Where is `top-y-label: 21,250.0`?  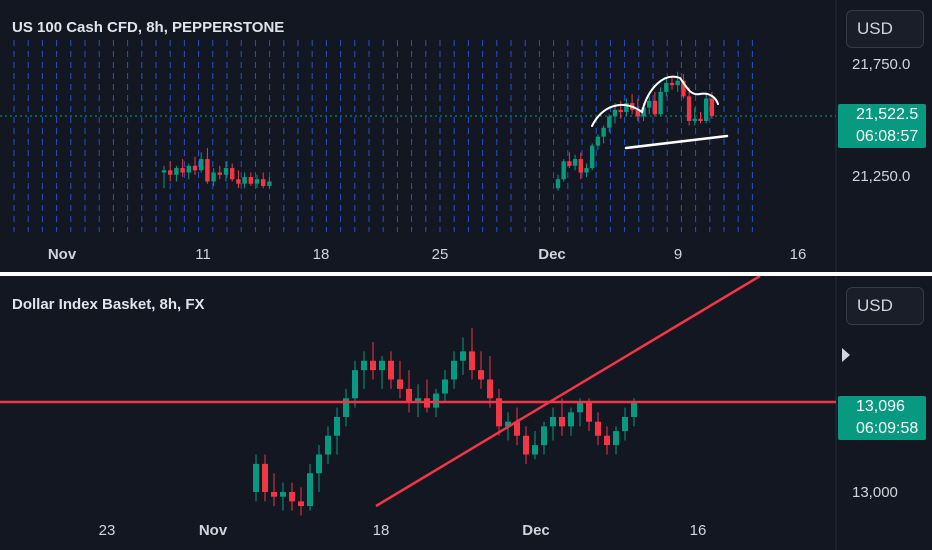
top-y-label: 21,250.0 is located at coordinates (881, 176).